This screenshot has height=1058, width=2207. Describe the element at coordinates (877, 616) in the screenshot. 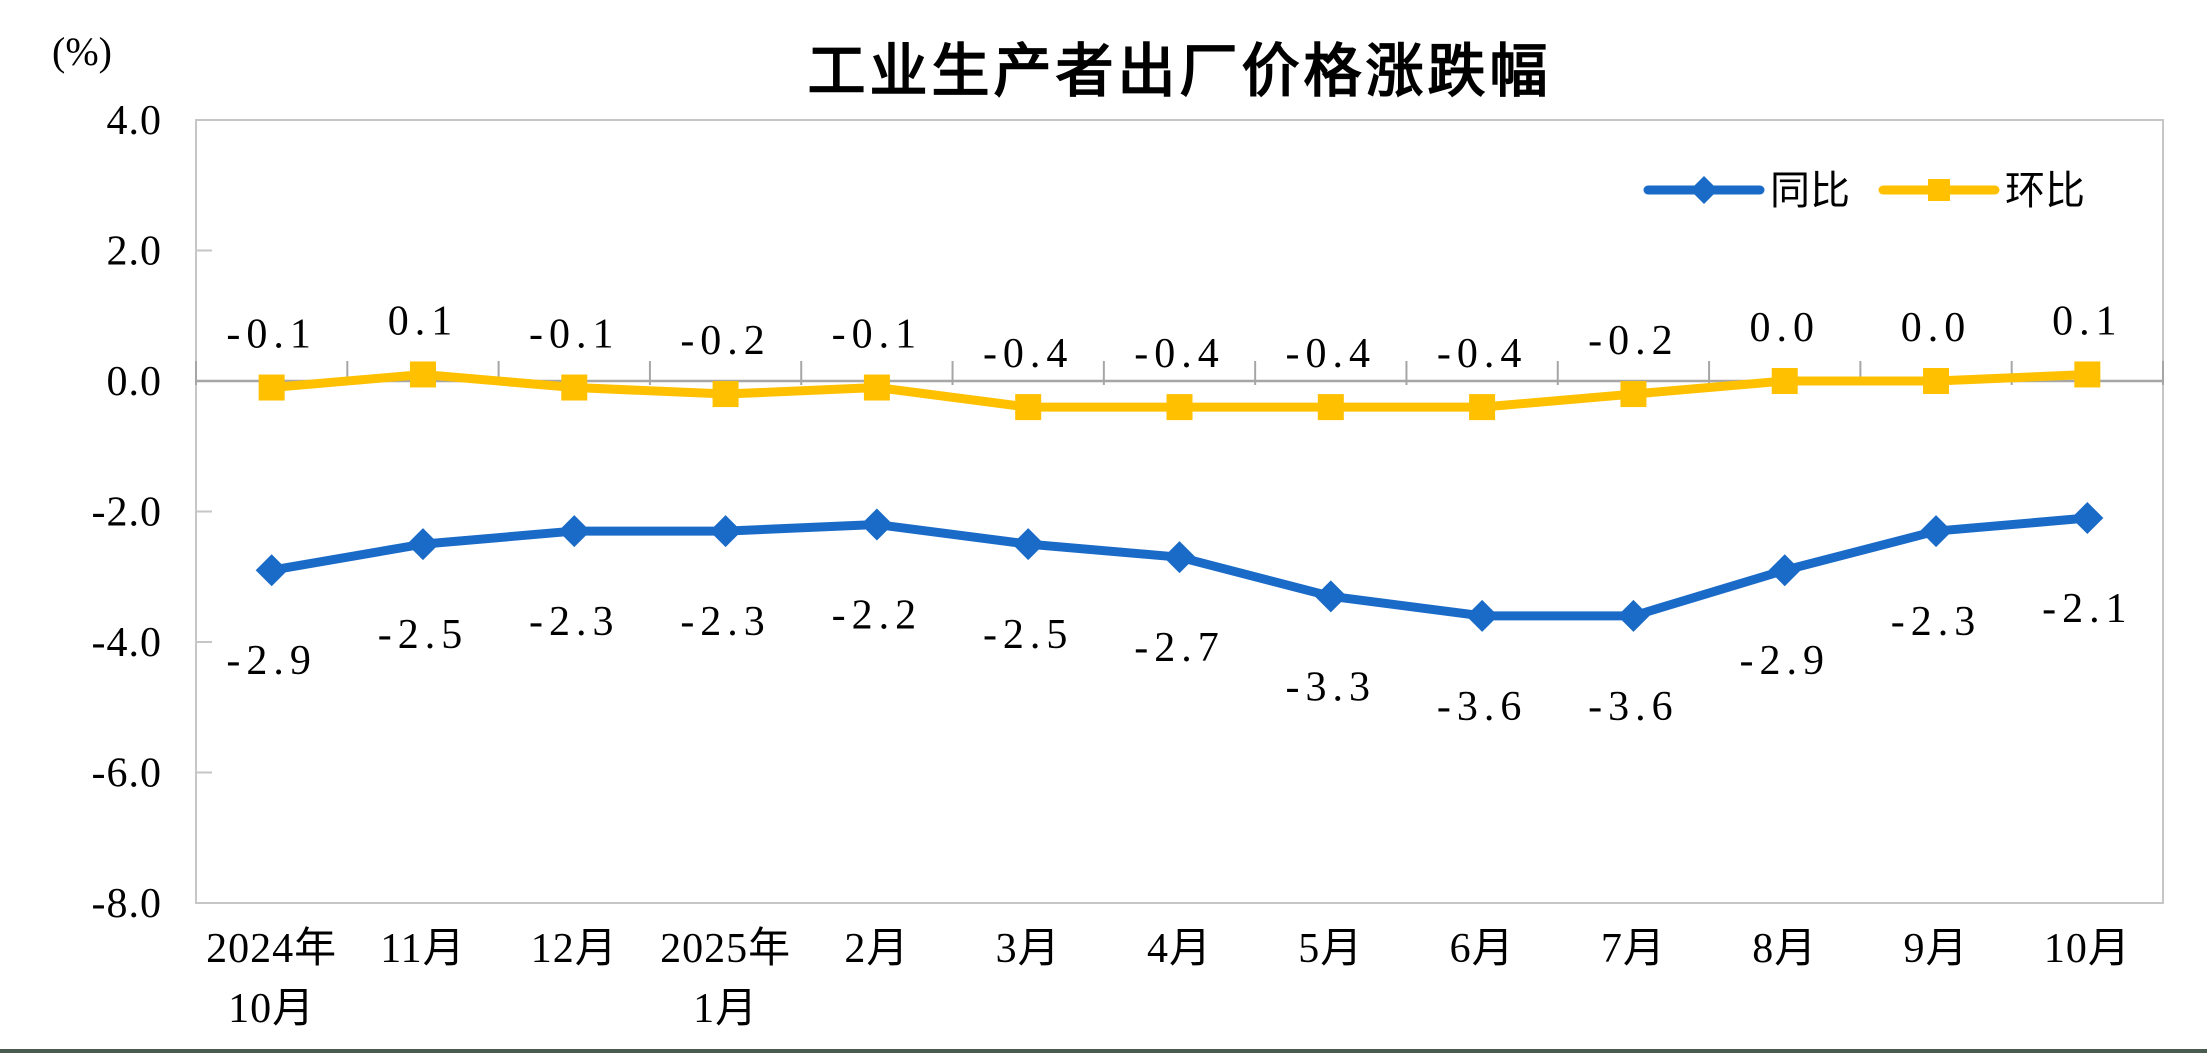

I see `yoy-data-label: -2.2` at that location.